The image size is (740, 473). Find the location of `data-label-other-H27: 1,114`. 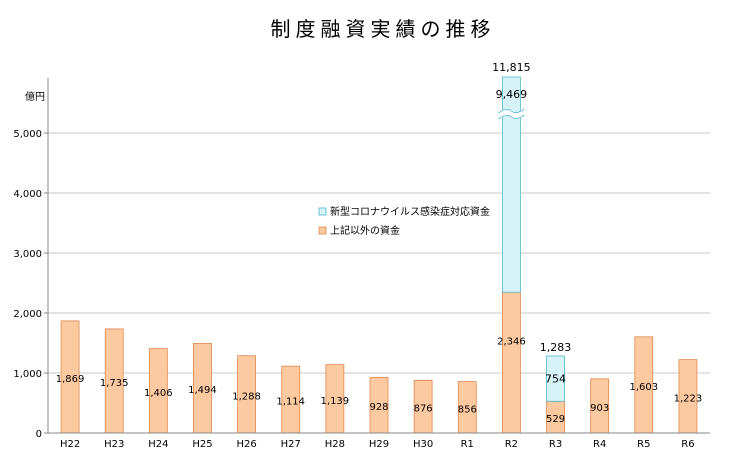

data-label-other-H27: 1,114 is located at coordinates (290, 402).